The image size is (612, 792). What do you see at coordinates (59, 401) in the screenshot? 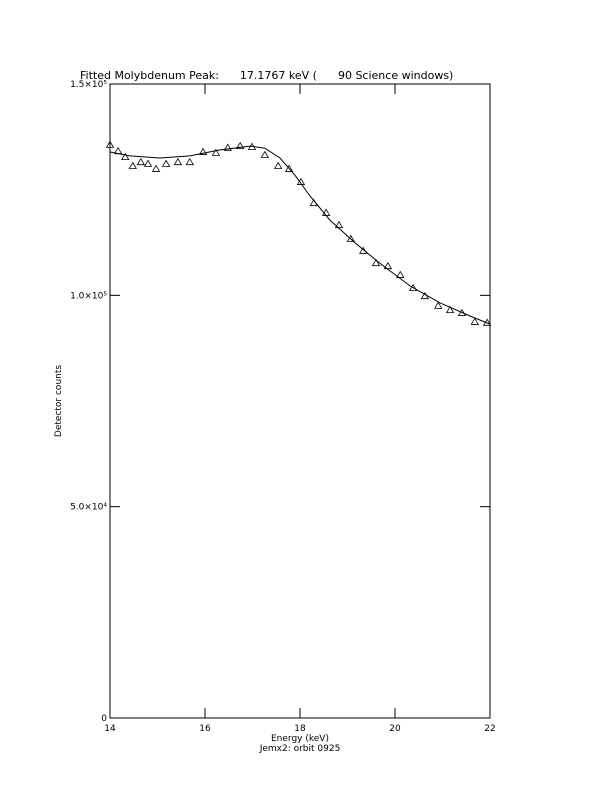
I see `y-axis-label: Detector counts` at bounding box center [59, 401].